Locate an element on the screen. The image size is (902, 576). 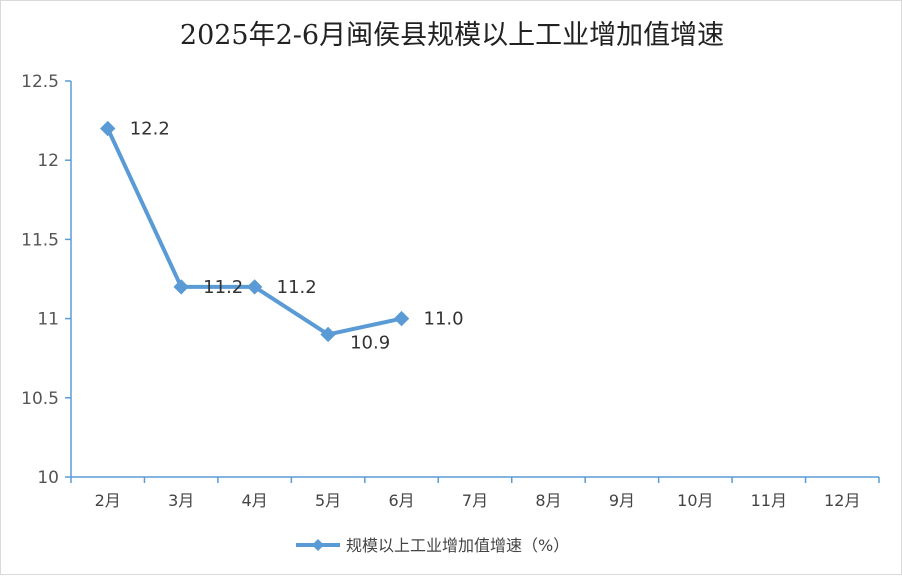
x-tick-label: 2月 is located at coordinates (108, 500).